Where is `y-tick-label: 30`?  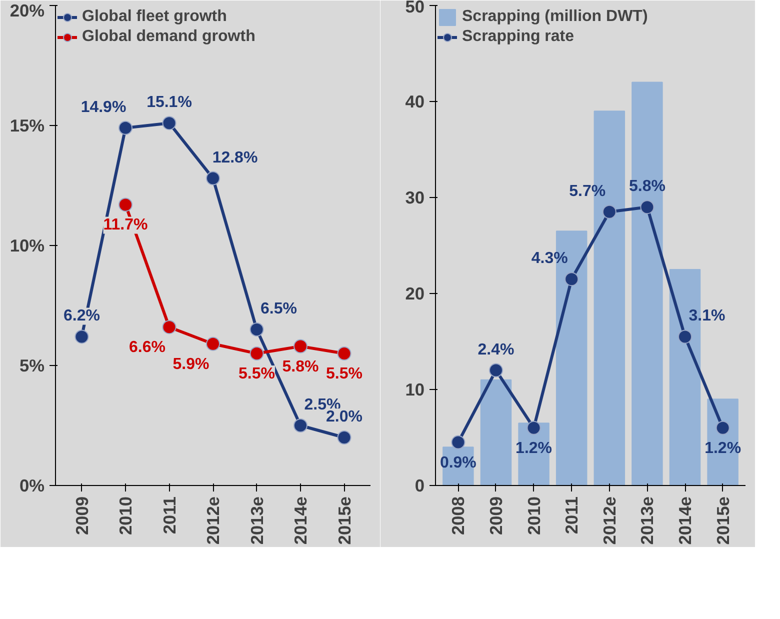
y-tick-label: 30 is located at coordinates (415, 198).